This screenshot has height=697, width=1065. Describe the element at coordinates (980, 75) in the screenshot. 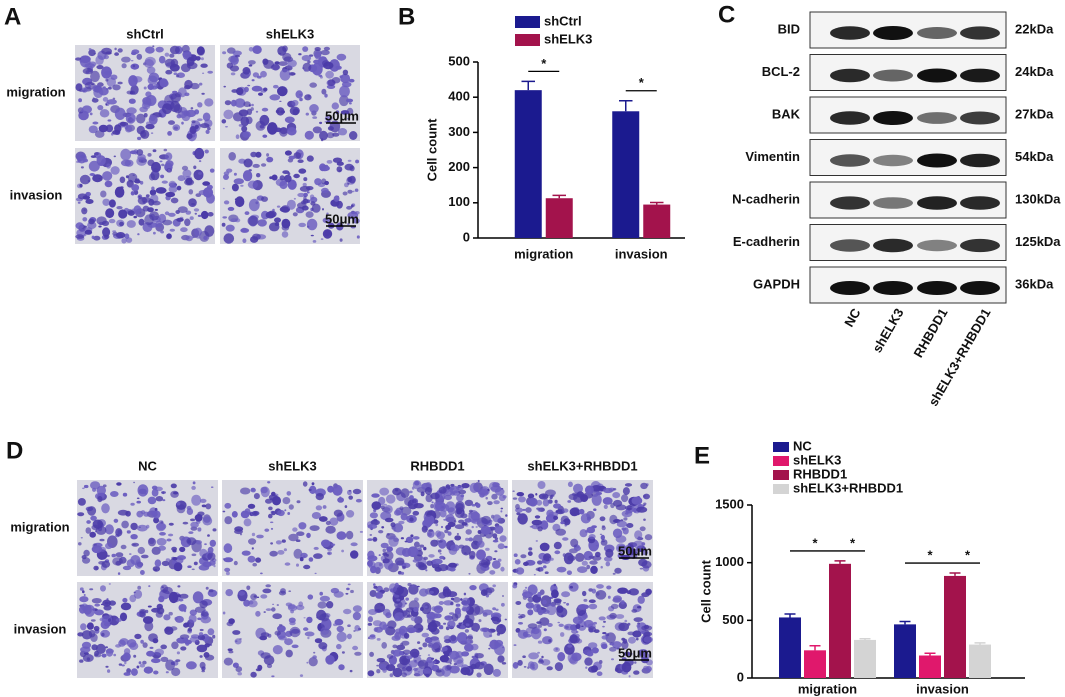

I see `blot-band` at that location.